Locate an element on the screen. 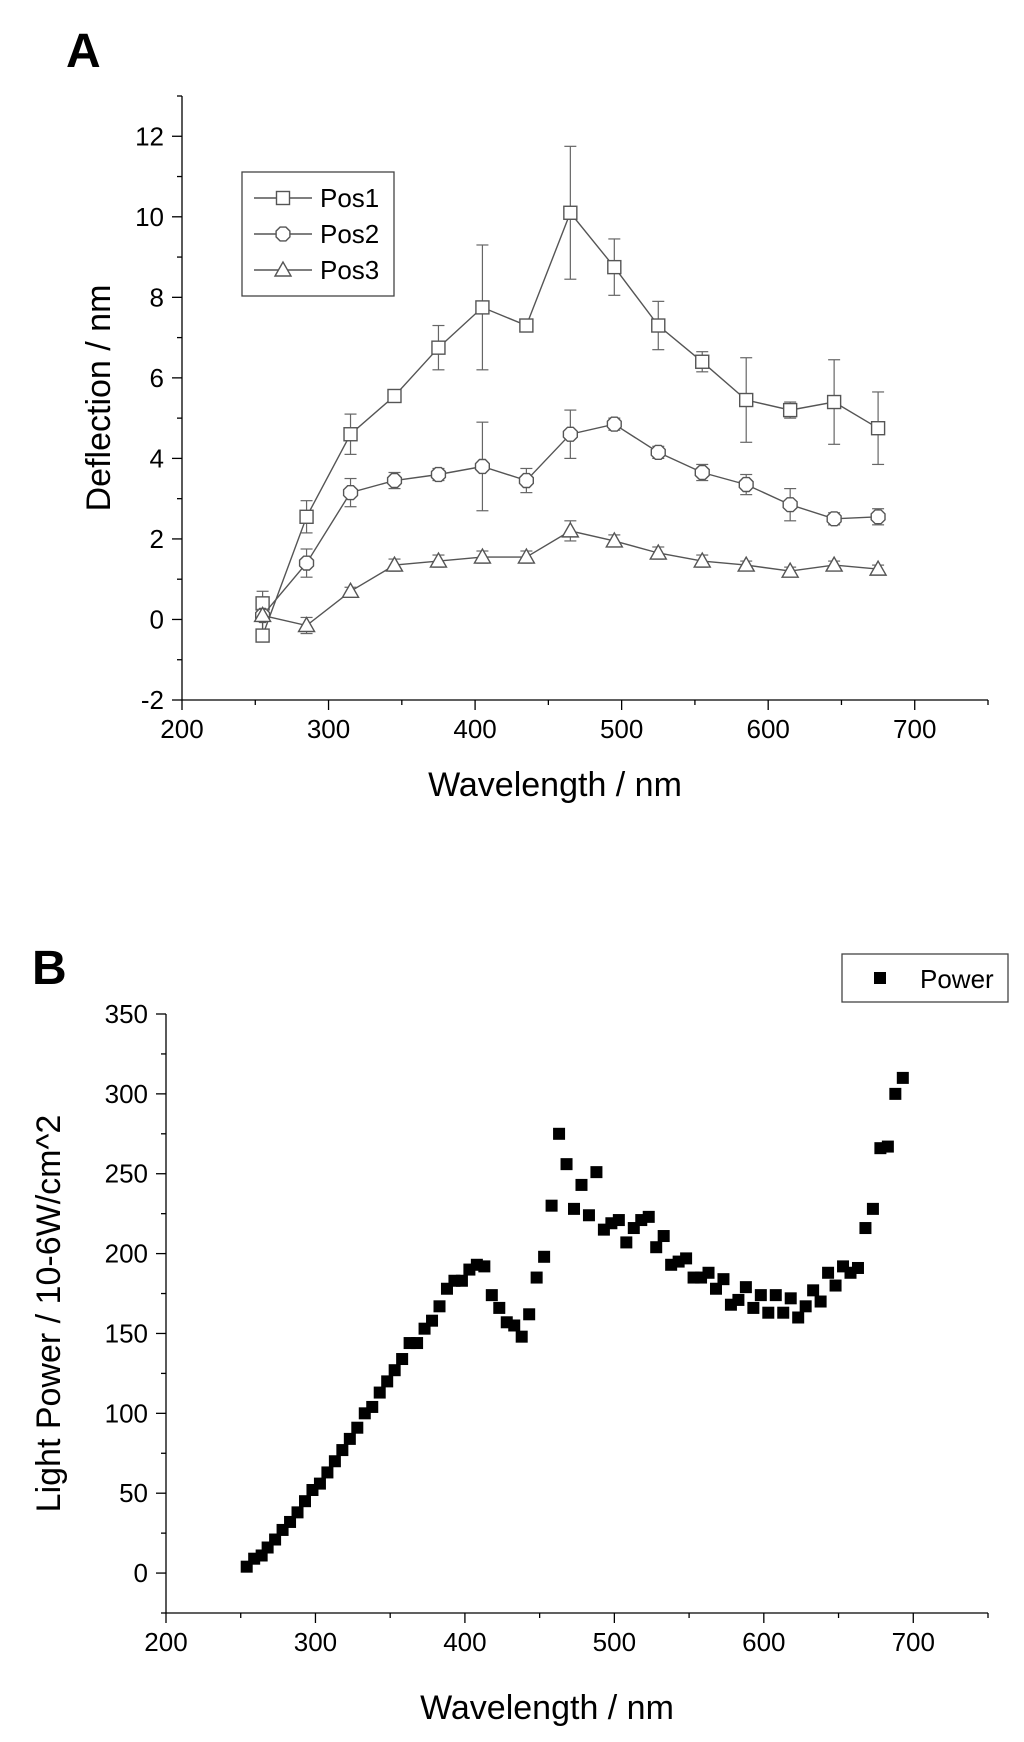  series-line-pos3 is located at coordinates (570, 578).